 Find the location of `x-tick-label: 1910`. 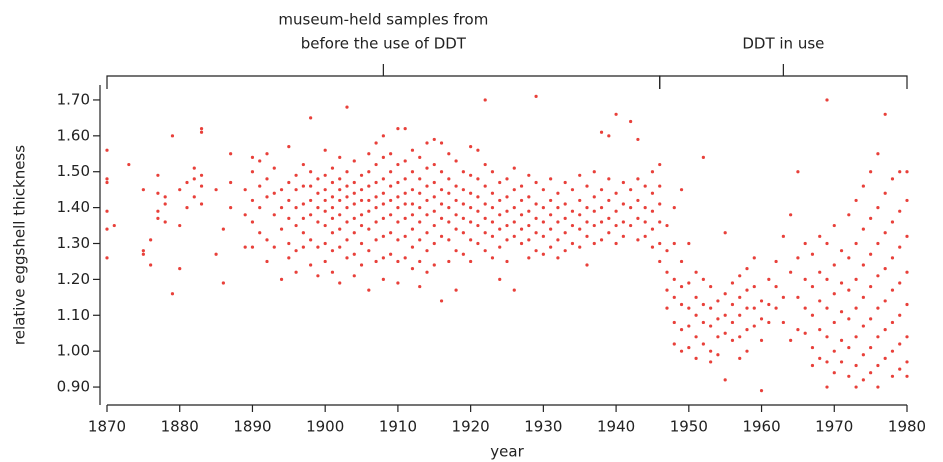

x-tick-label: 1910 is located at coordinates (398, 427).